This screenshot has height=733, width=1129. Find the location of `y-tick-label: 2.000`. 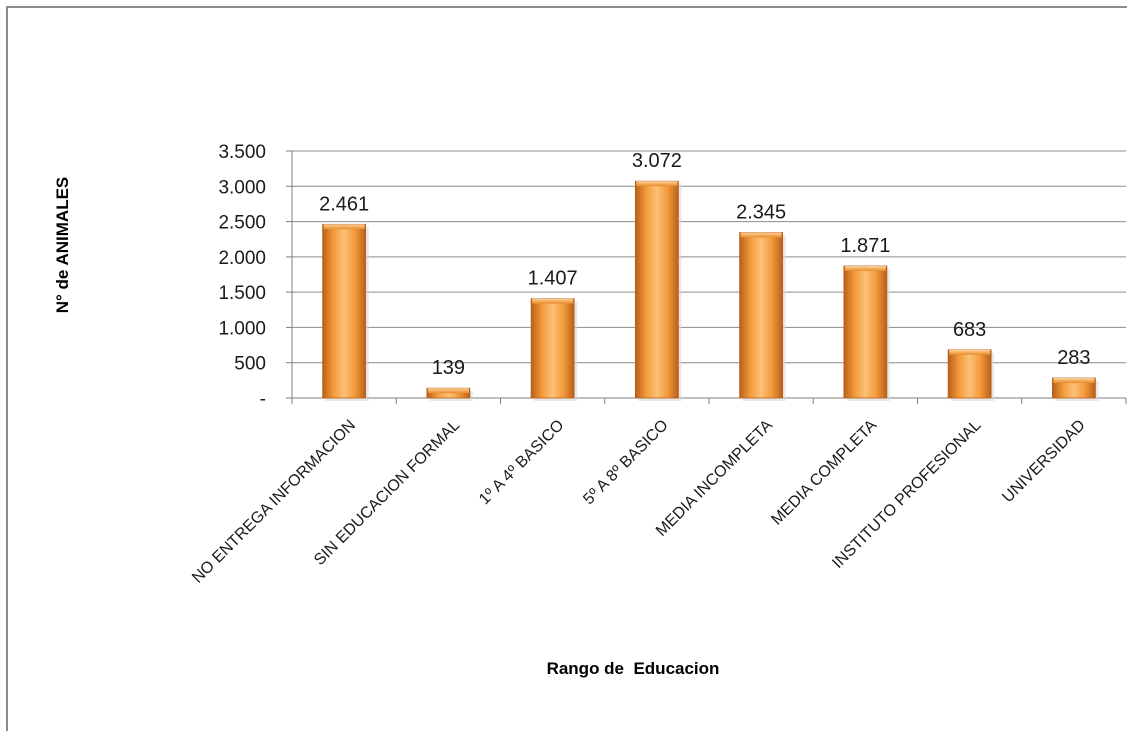

y-tick-label: 2.000 is located at coordinates (242, 258).